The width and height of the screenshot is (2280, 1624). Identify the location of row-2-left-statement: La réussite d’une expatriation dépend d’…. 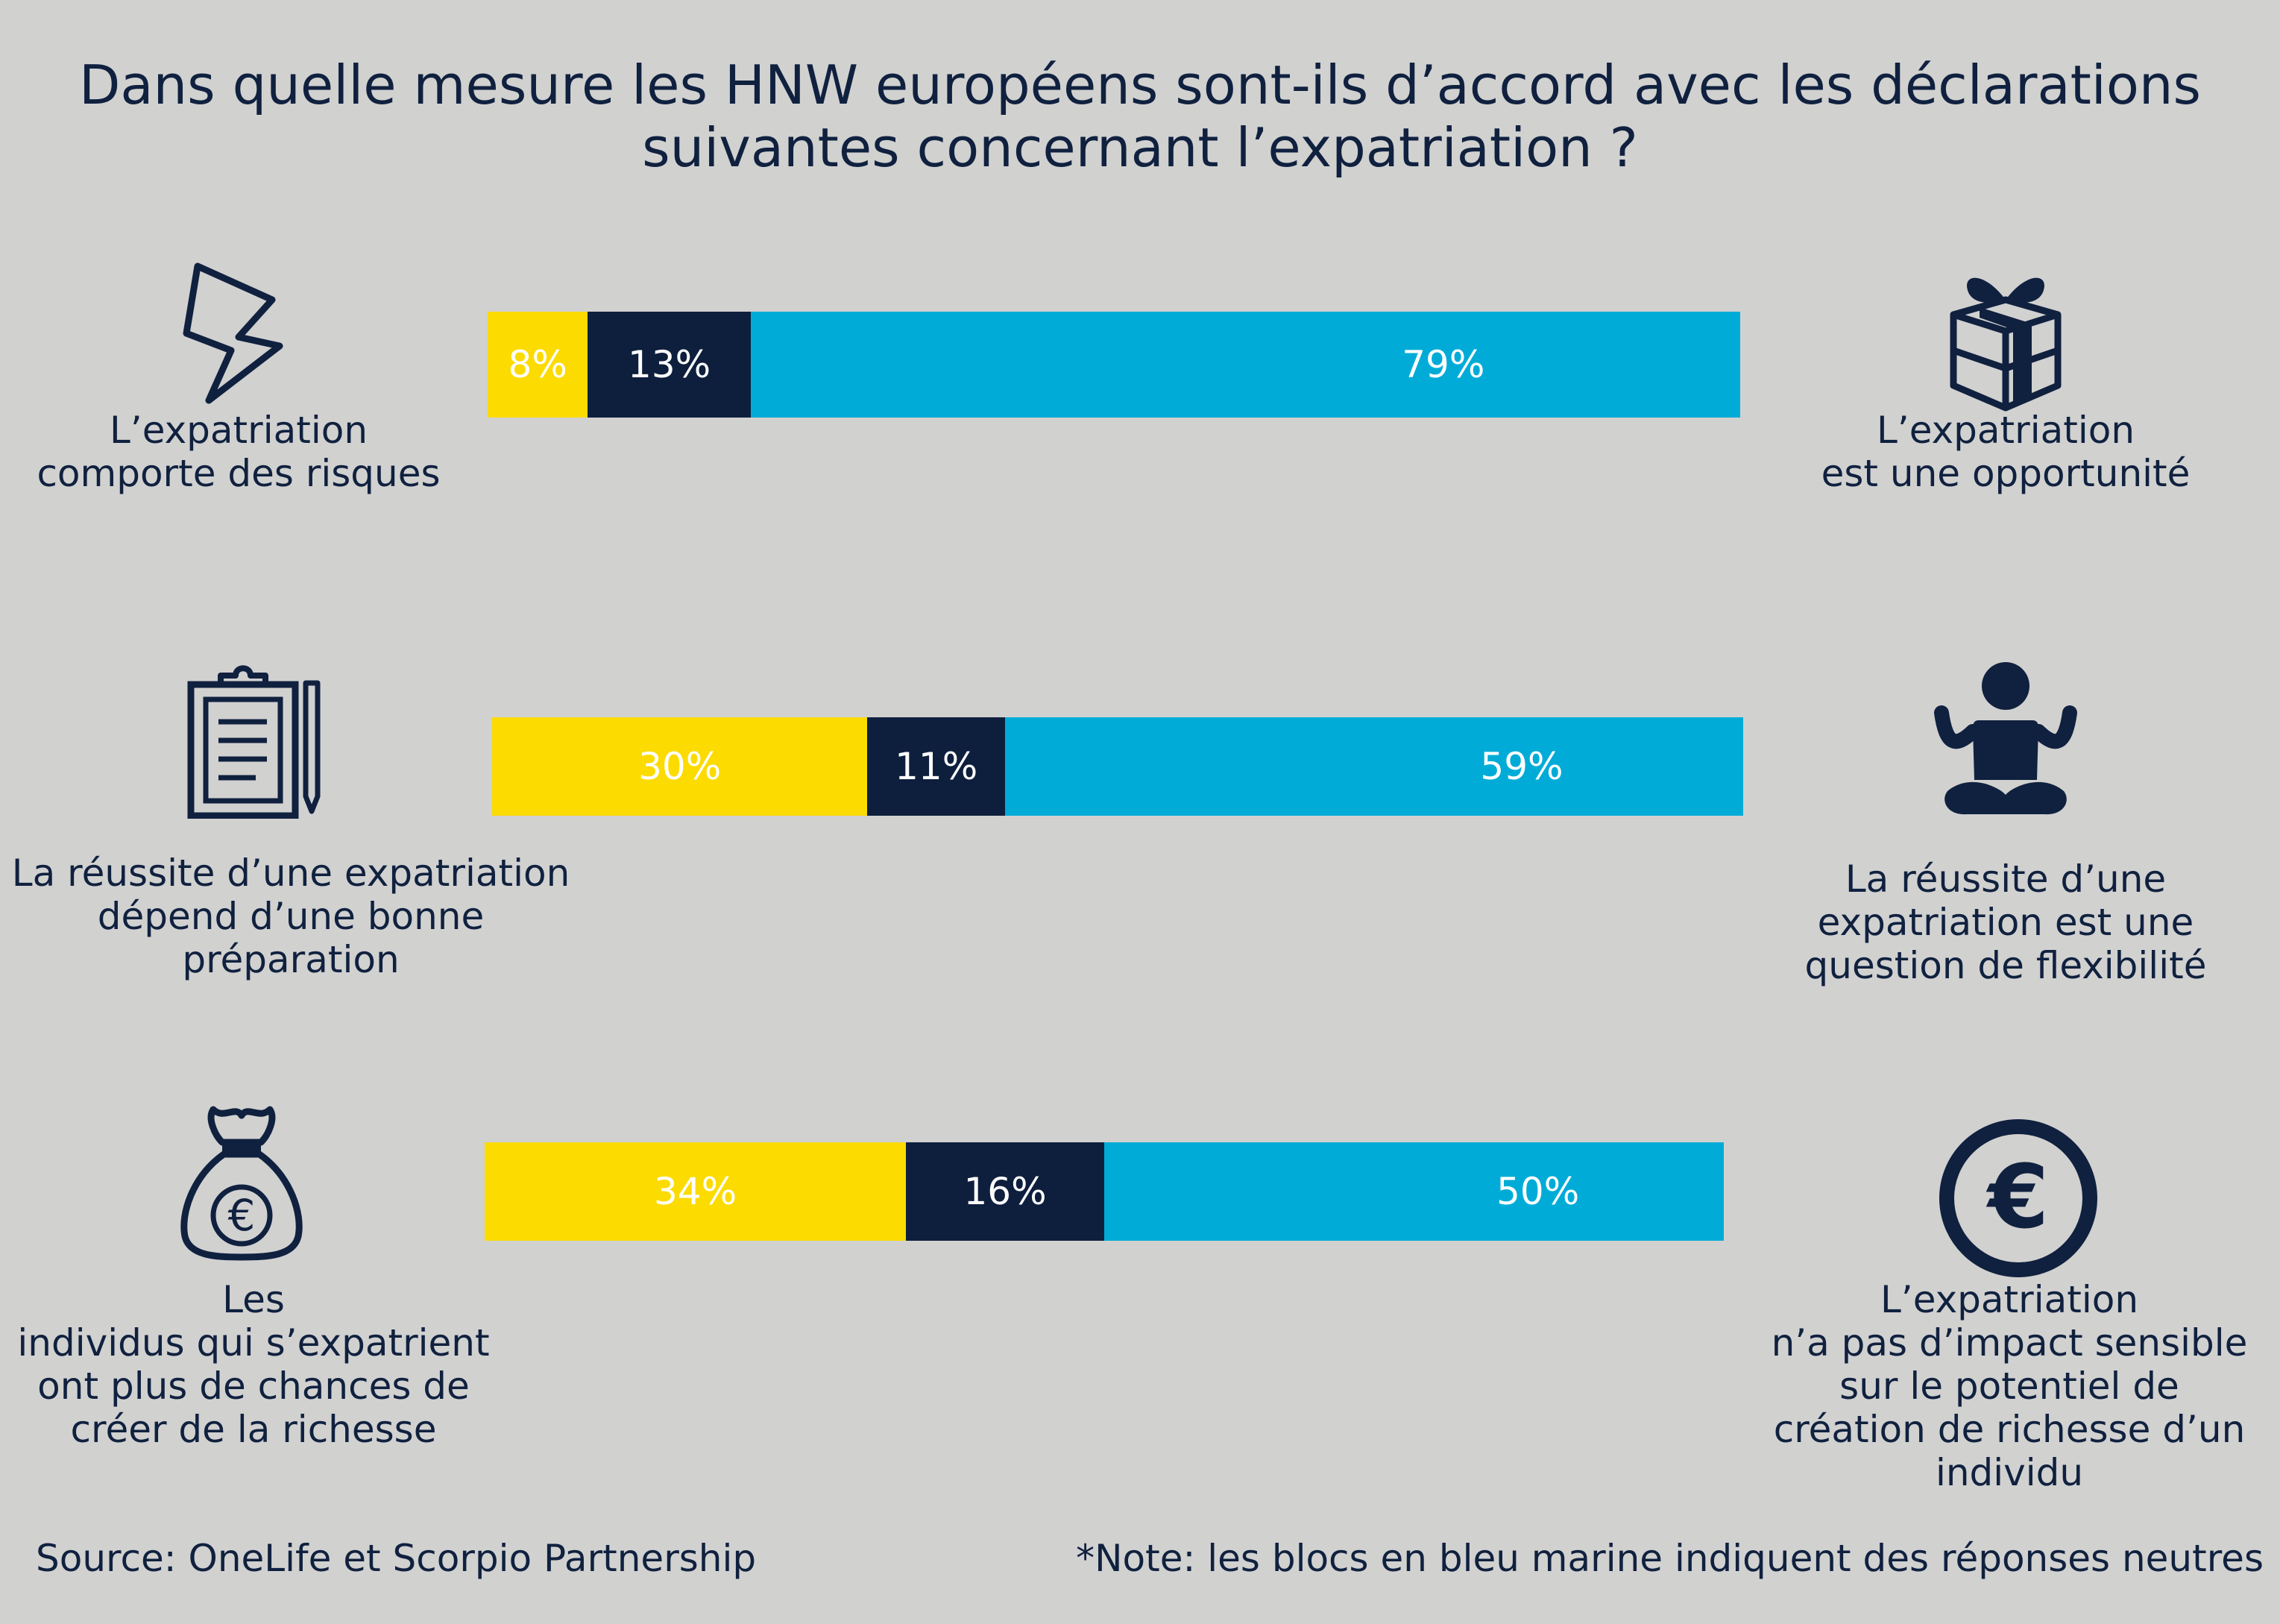
(291, 916).